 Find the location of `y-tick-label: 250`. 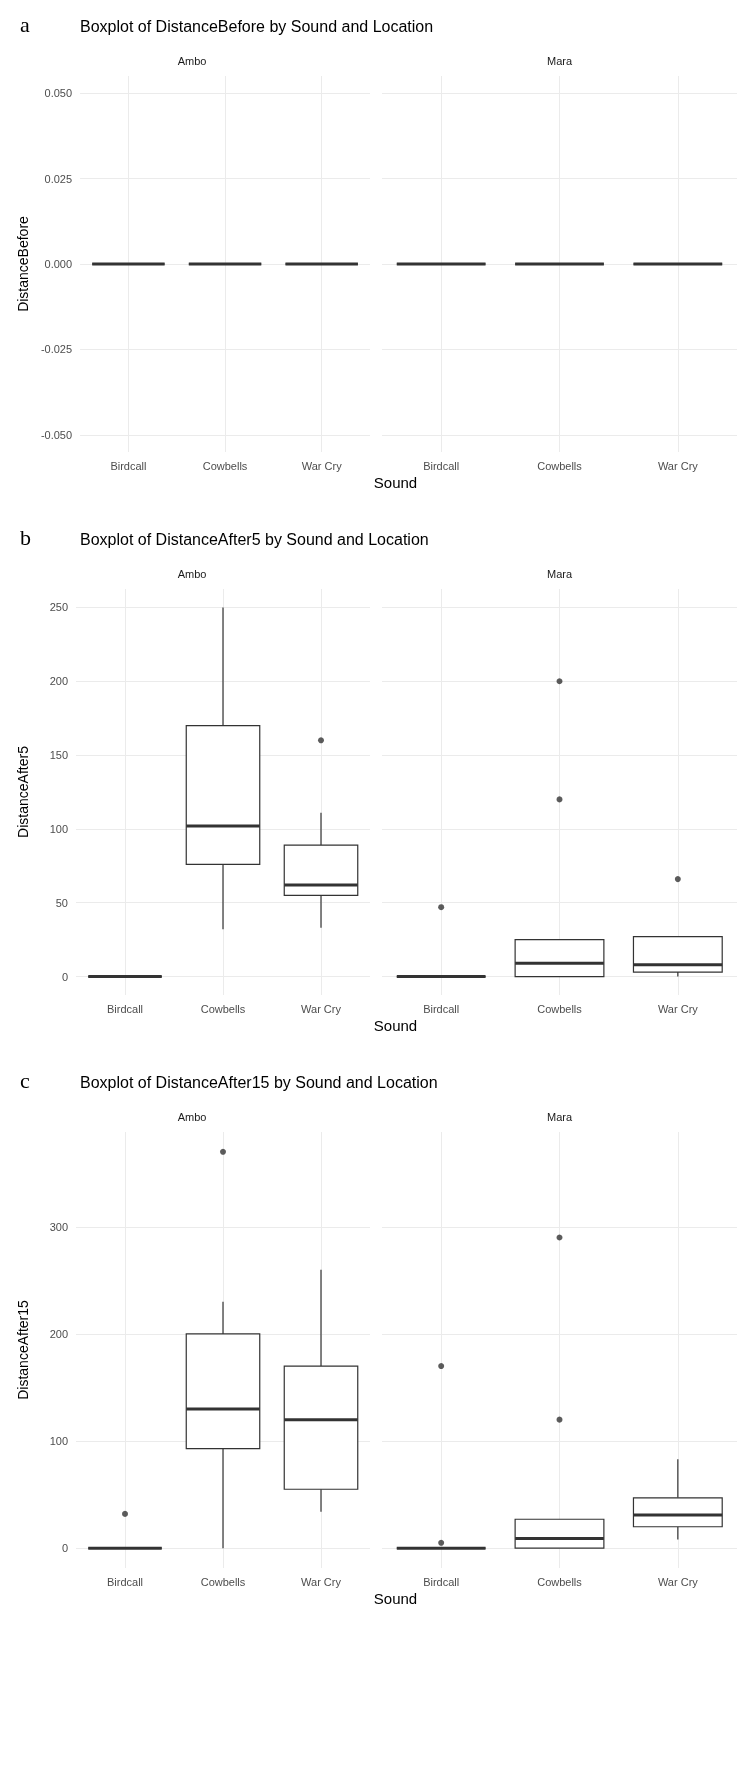

y-tick-label: 250 is located at coordinates (58, 607).